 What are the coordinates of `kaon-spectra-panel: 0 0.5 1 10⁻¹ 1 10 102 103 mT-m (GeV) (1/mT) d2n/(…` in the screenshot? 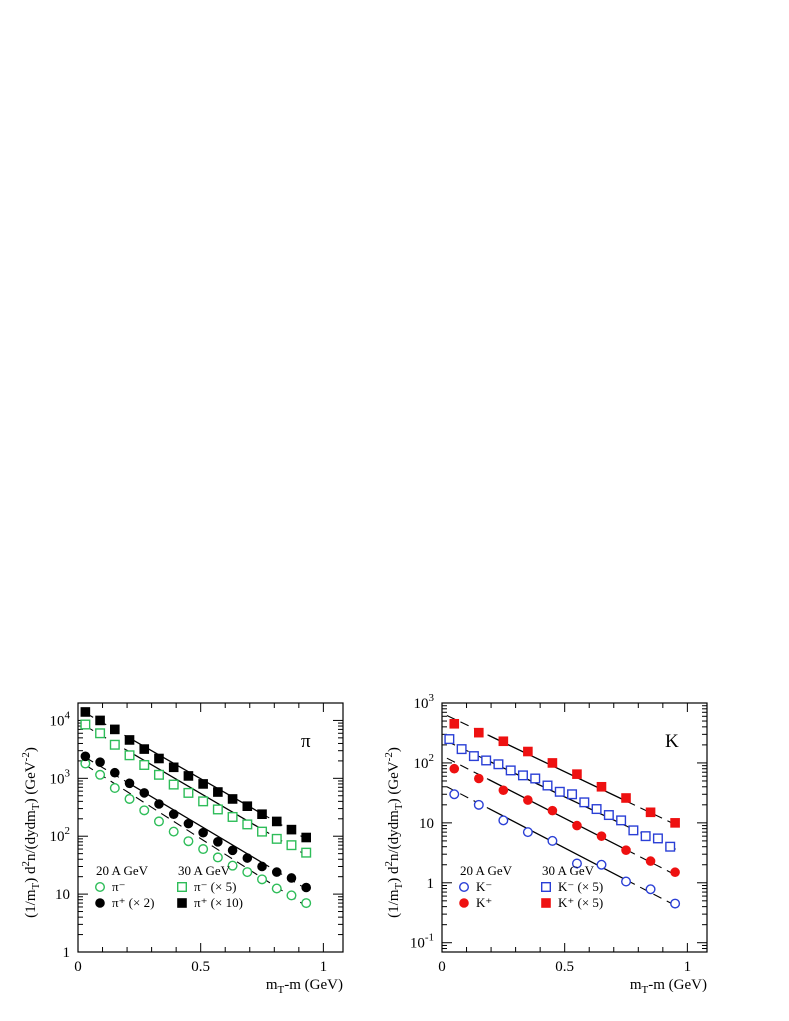 It's located at (545, 844).